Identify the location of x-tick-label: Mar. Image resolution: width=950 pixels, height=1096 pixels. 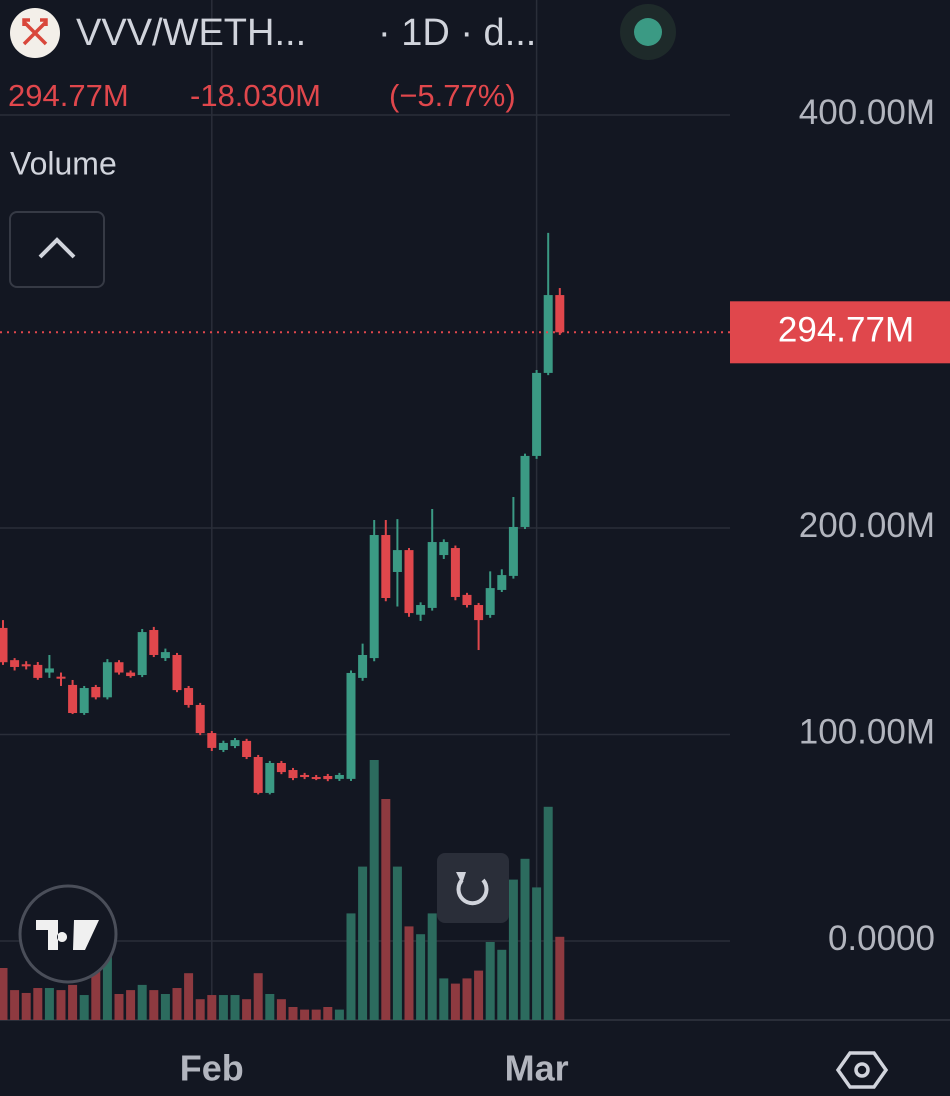
(537, 1068).